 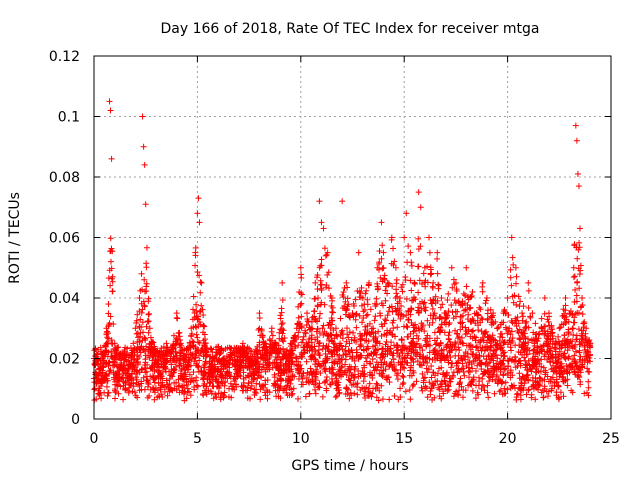 What do you see at coordinates (508, 439) in the screenshot?
I see `x-tick-label: 20` at bounding box center [508, 439].